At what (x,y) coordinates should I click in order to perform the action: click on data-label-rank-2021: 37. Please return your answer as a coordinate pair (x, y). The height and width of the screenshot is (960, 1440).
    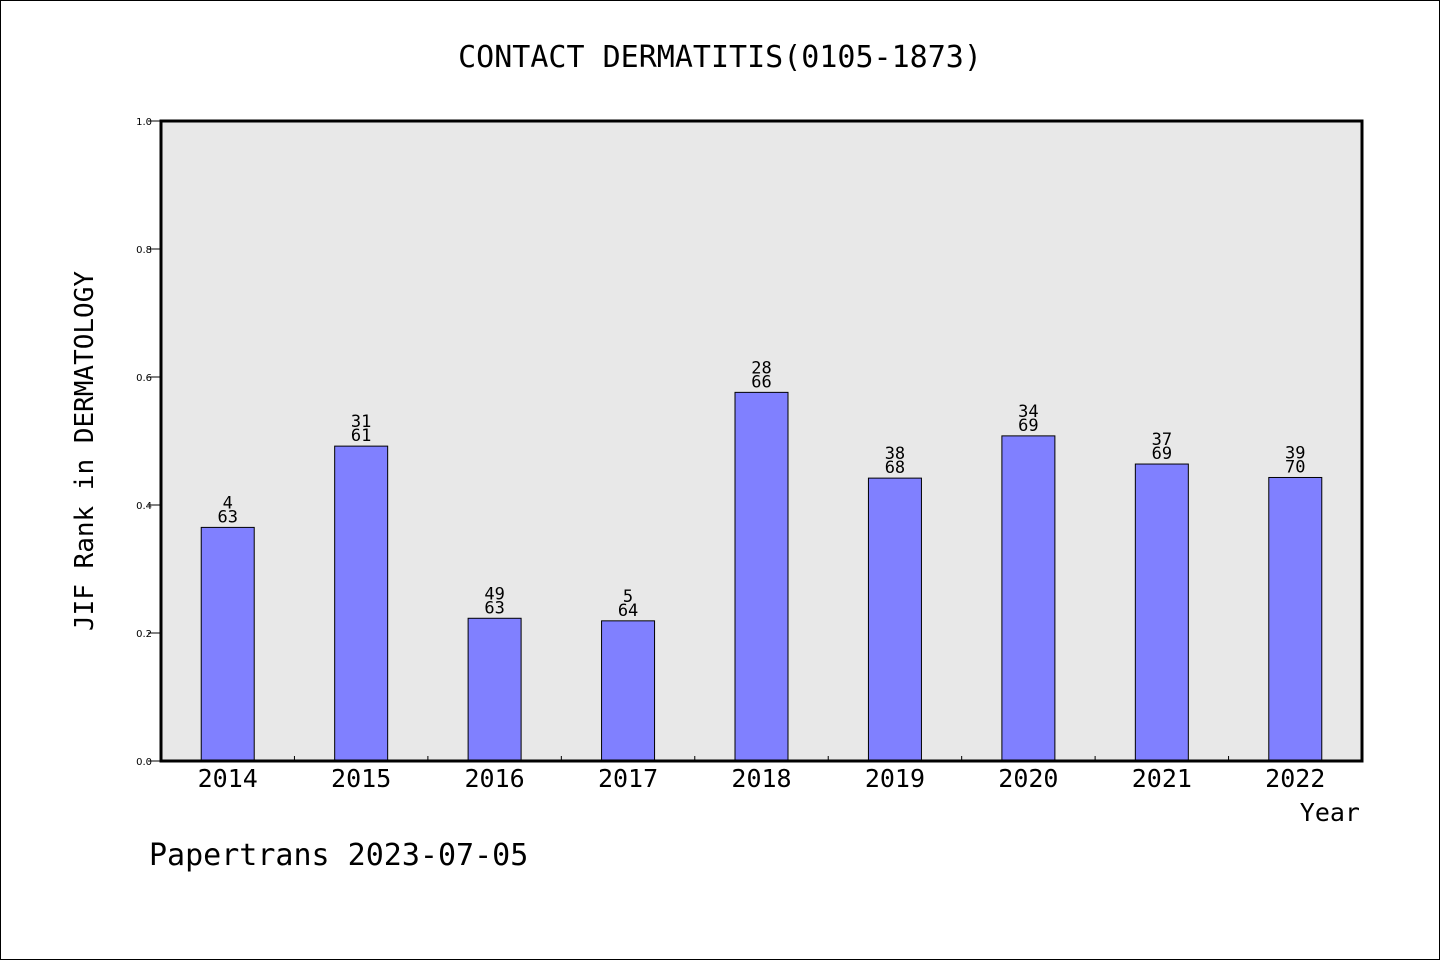
    Looking at the image, I should click on (1162, 440).